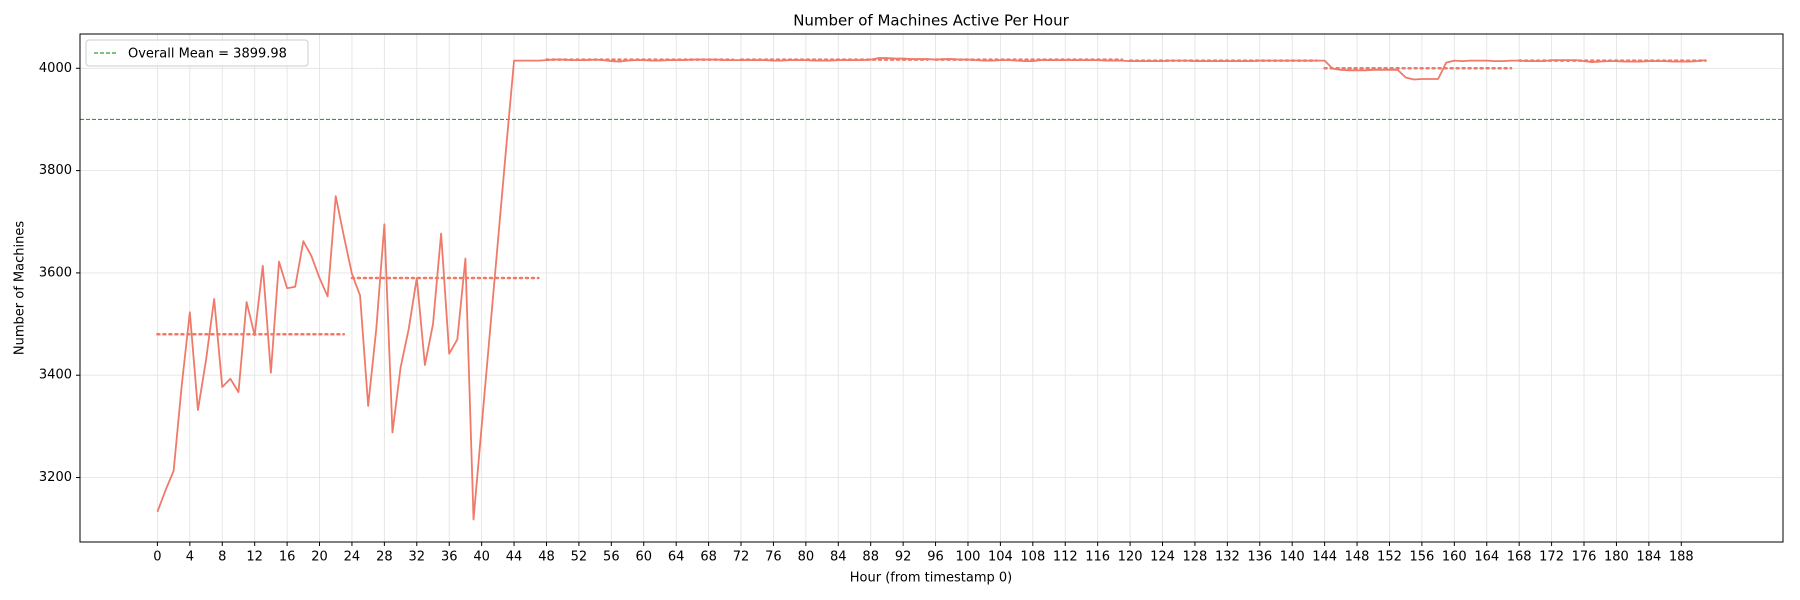 This screenshot has width=1800, height=600. I want to click on x-tick-label: 4, so click(190, 557).